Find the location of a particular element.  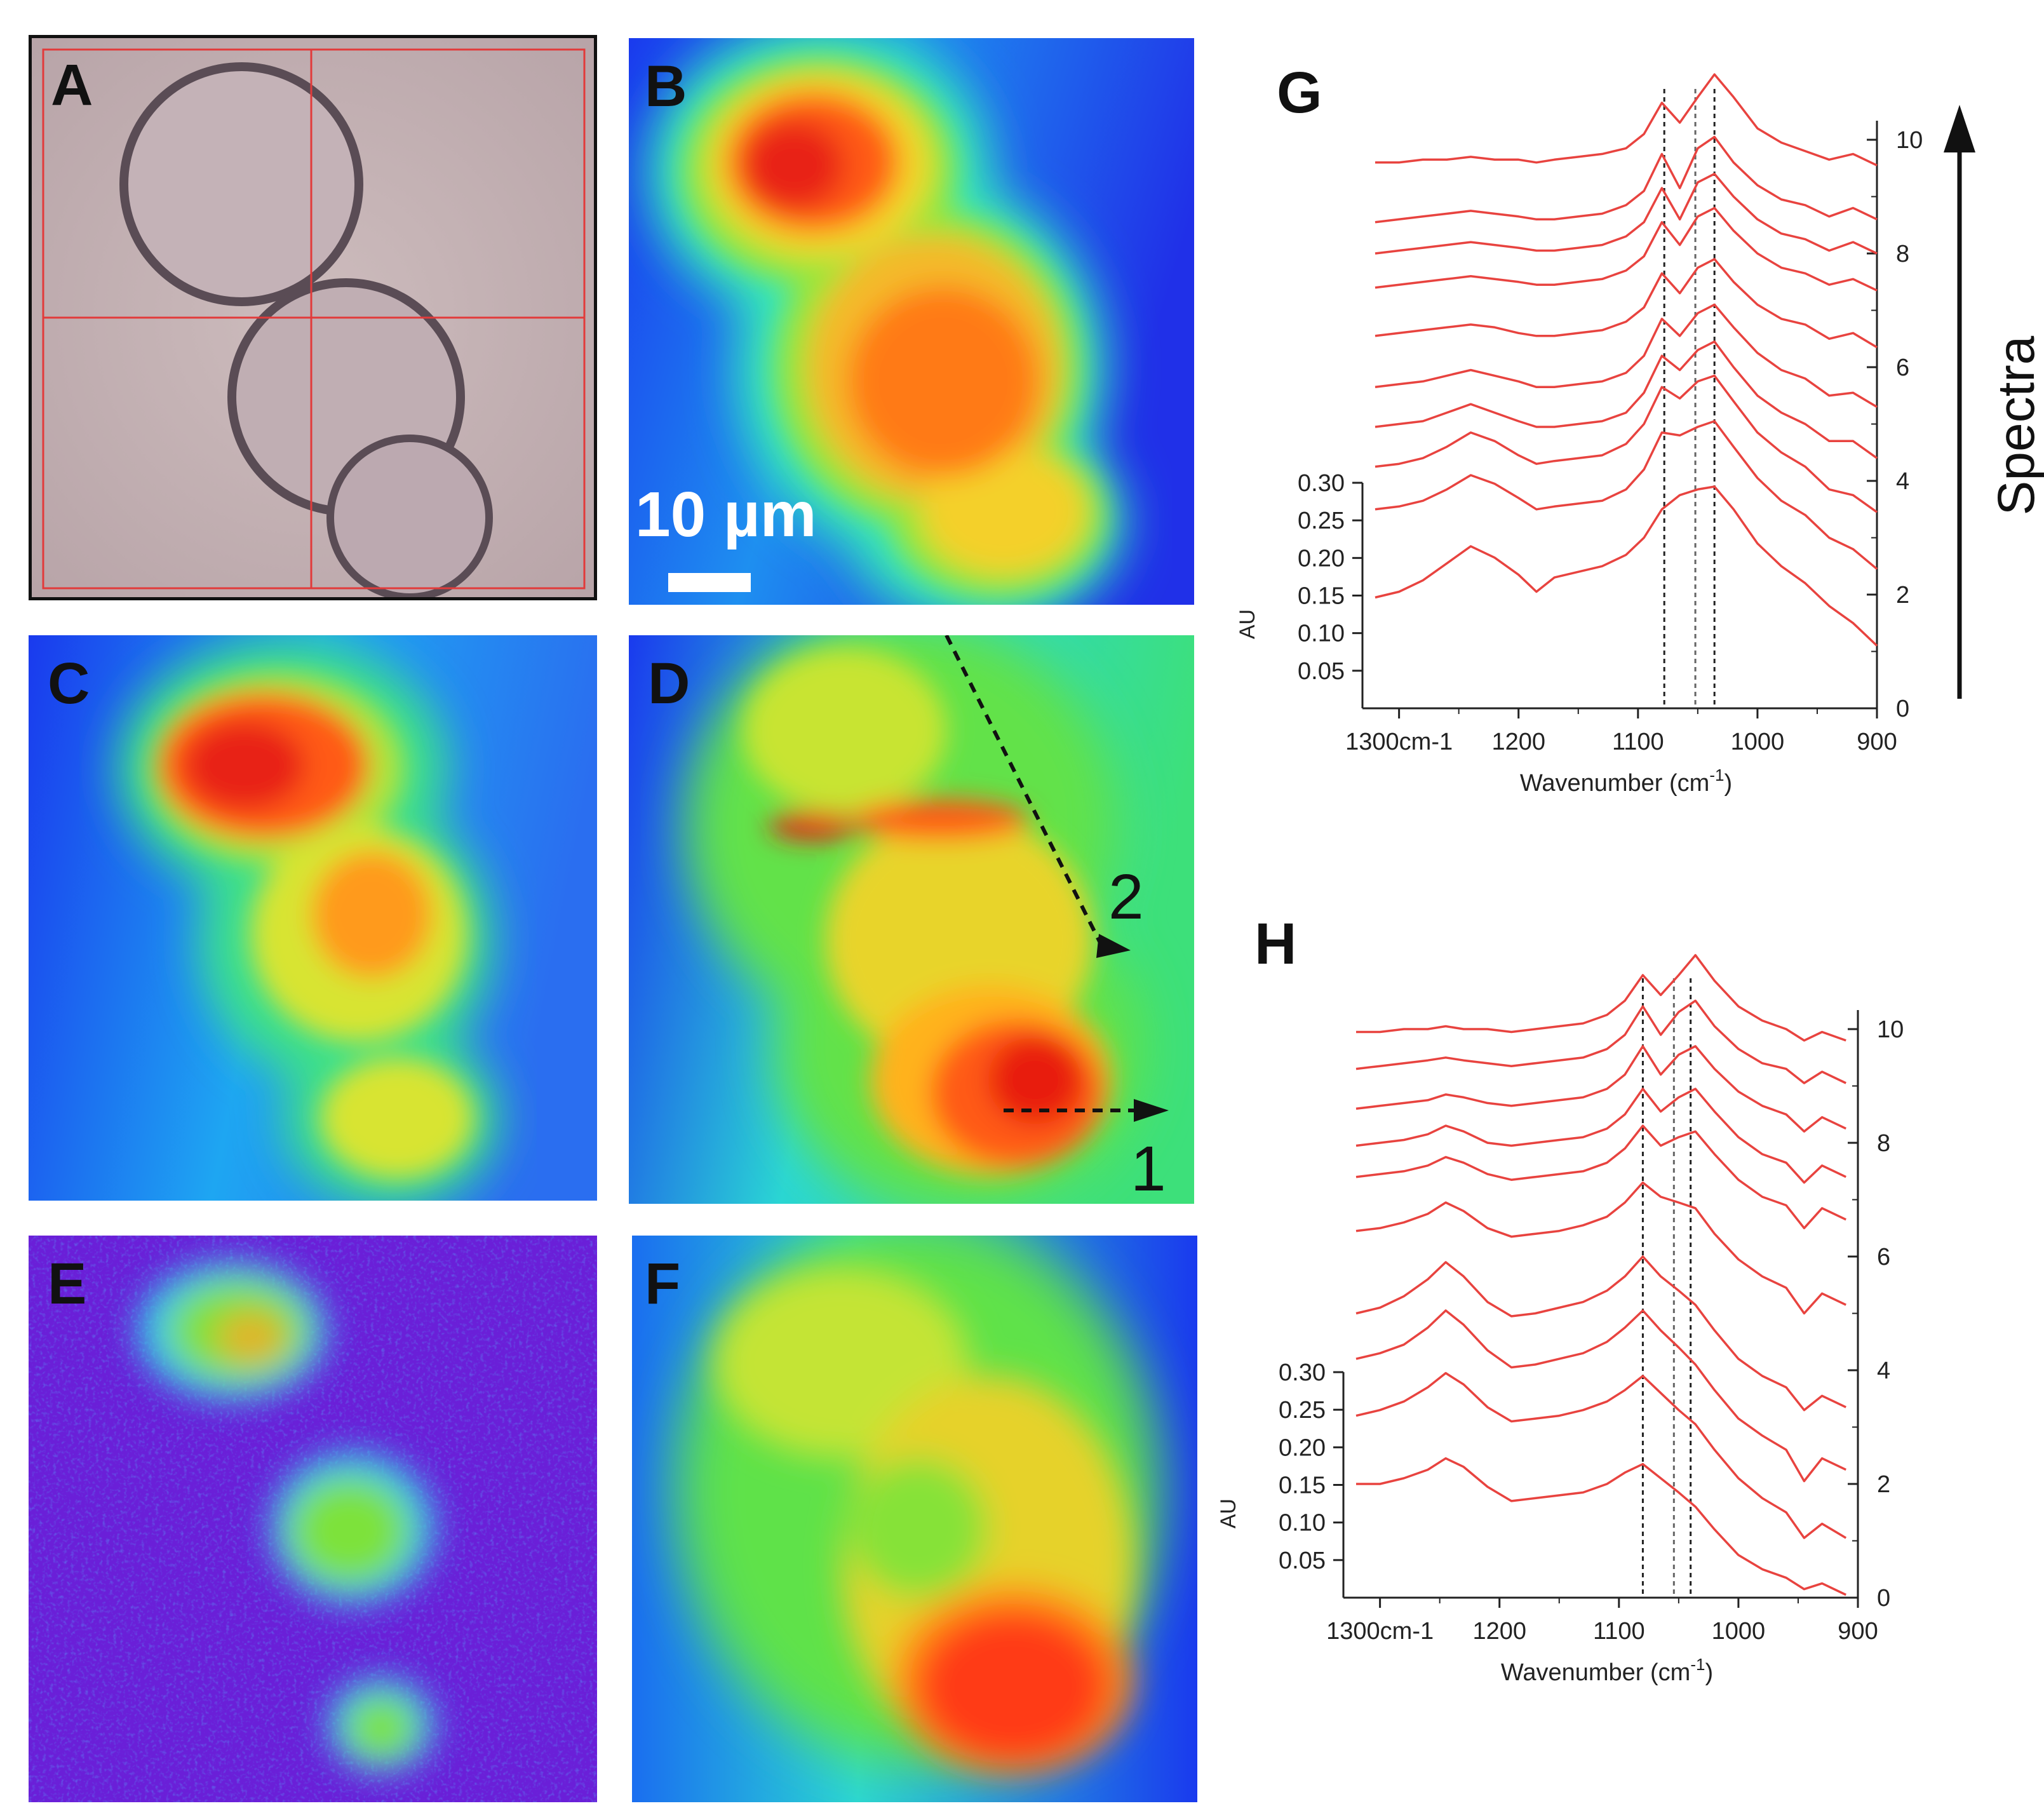

optical-image is located at coordinates (313, 317).